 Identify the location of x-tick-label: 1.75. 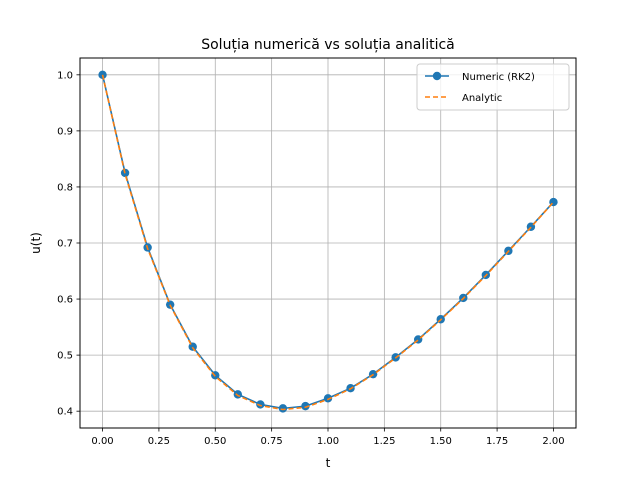
(497, 441).